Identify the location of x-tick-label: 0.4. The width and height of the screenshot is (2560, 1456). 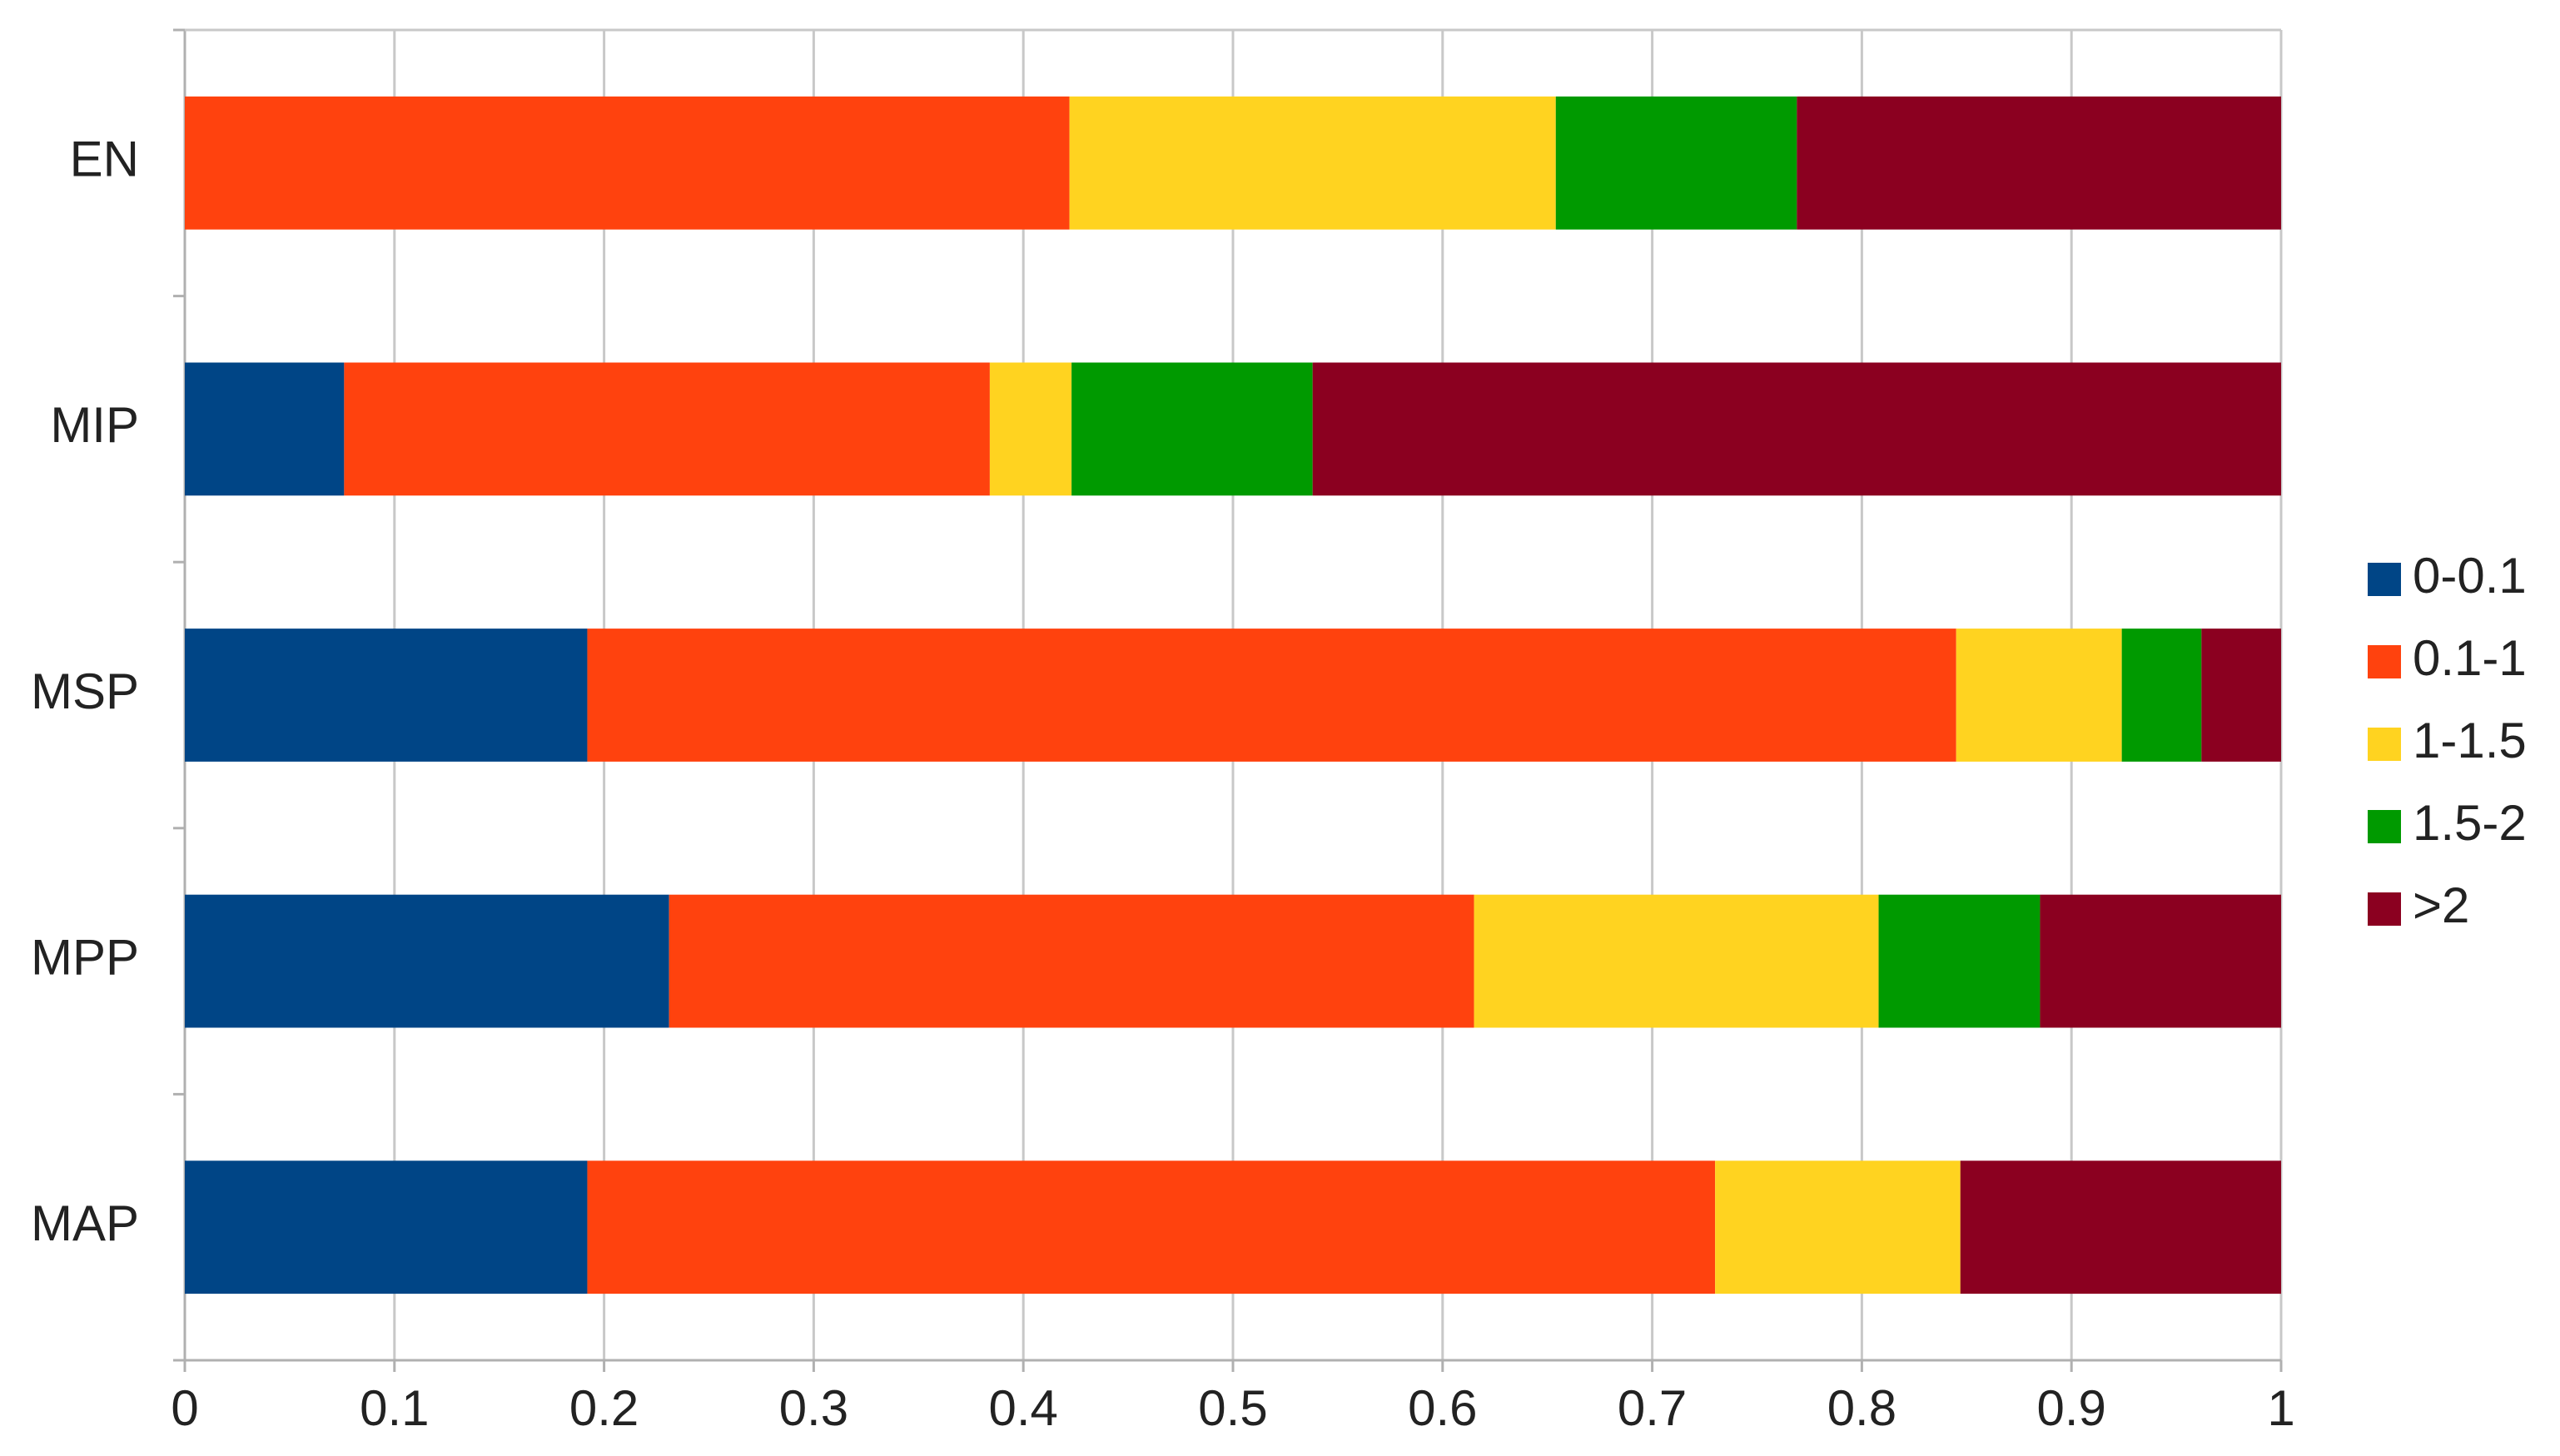
(1022, 1408).